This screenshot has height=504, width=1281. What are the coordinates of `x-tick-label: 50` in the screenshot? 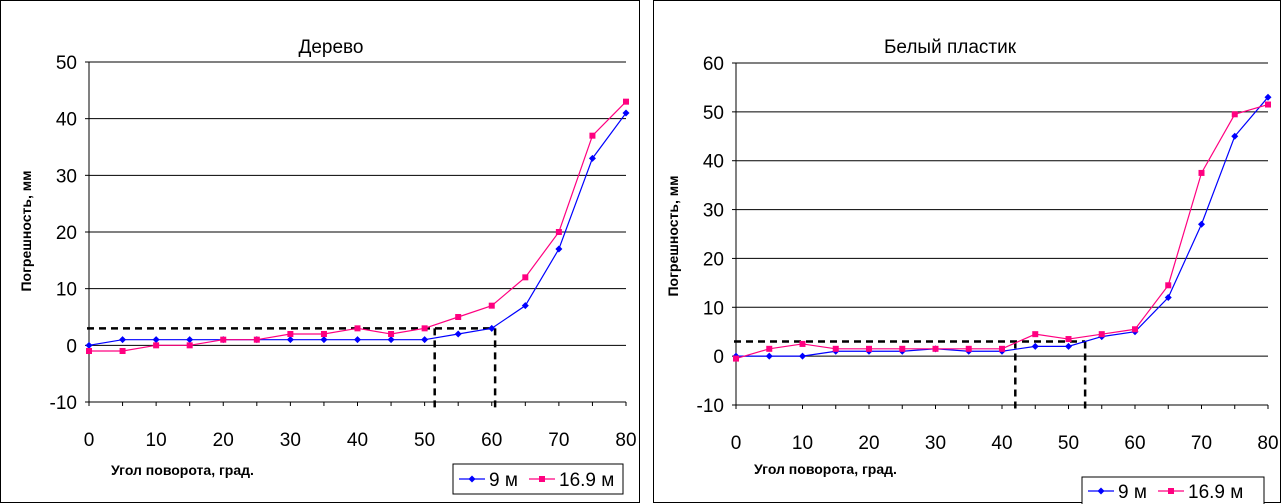 It's located at (424, 440).